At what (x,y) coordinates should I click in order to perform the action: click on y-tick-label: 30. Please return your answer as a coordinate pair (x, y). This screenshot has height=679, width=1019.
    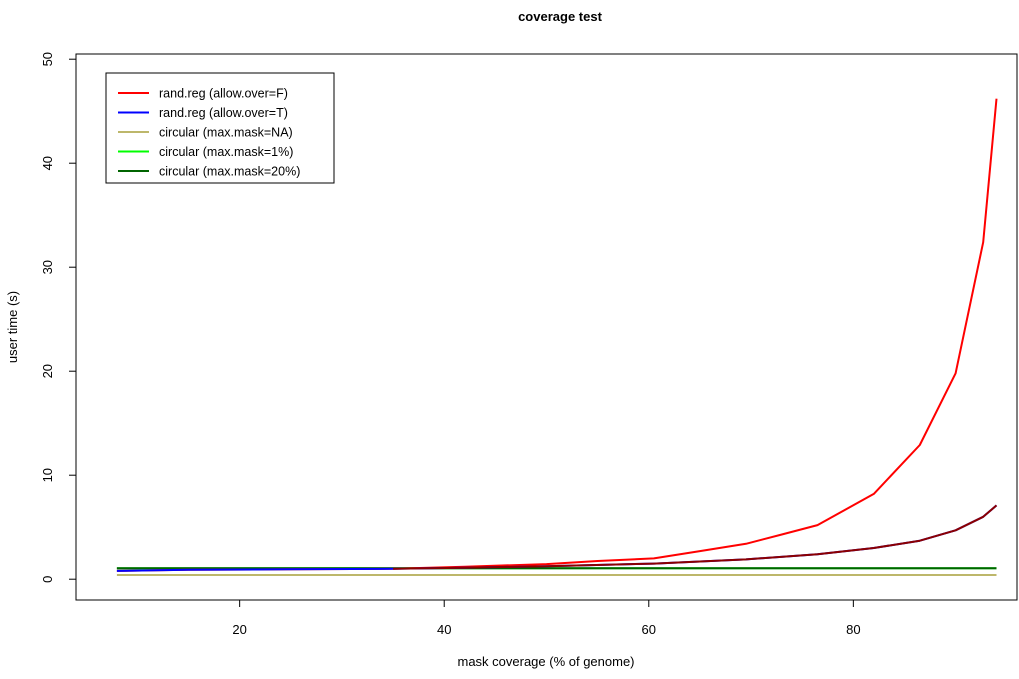
    Looking at the image, I should click on (47, 267).